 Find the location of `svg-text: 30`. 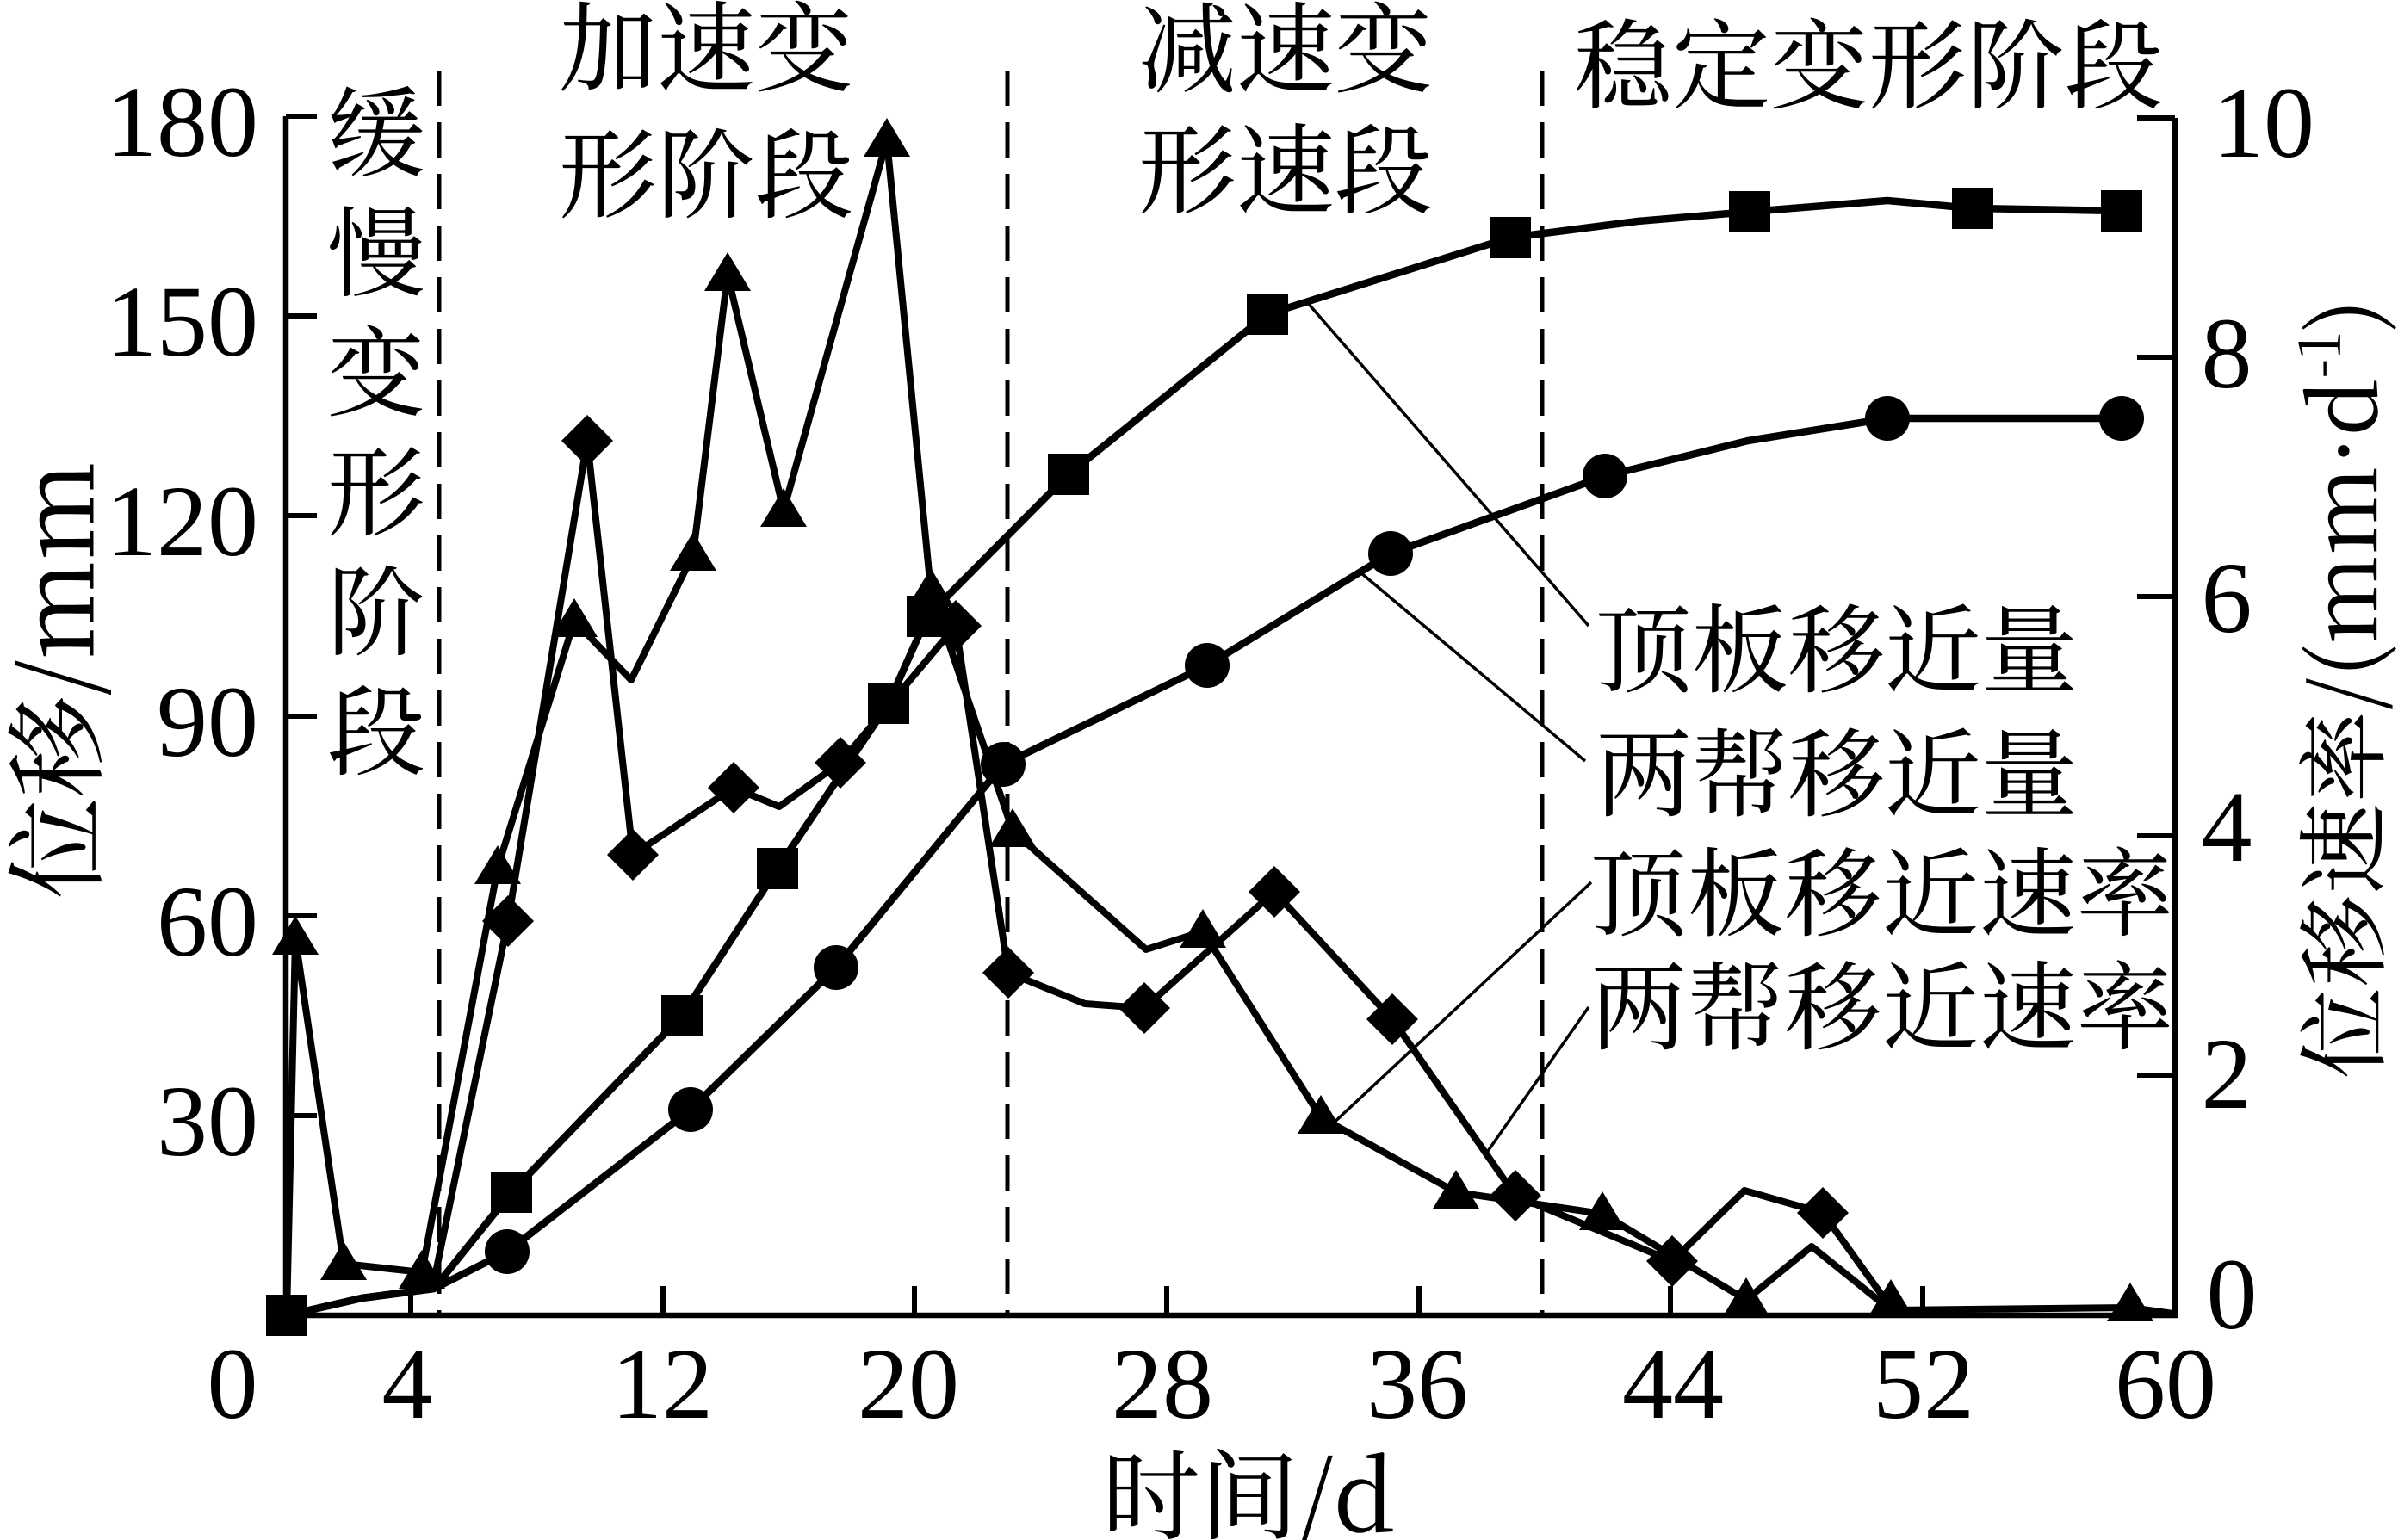

svg-text: 30 is located at coordinates (207, 1121).